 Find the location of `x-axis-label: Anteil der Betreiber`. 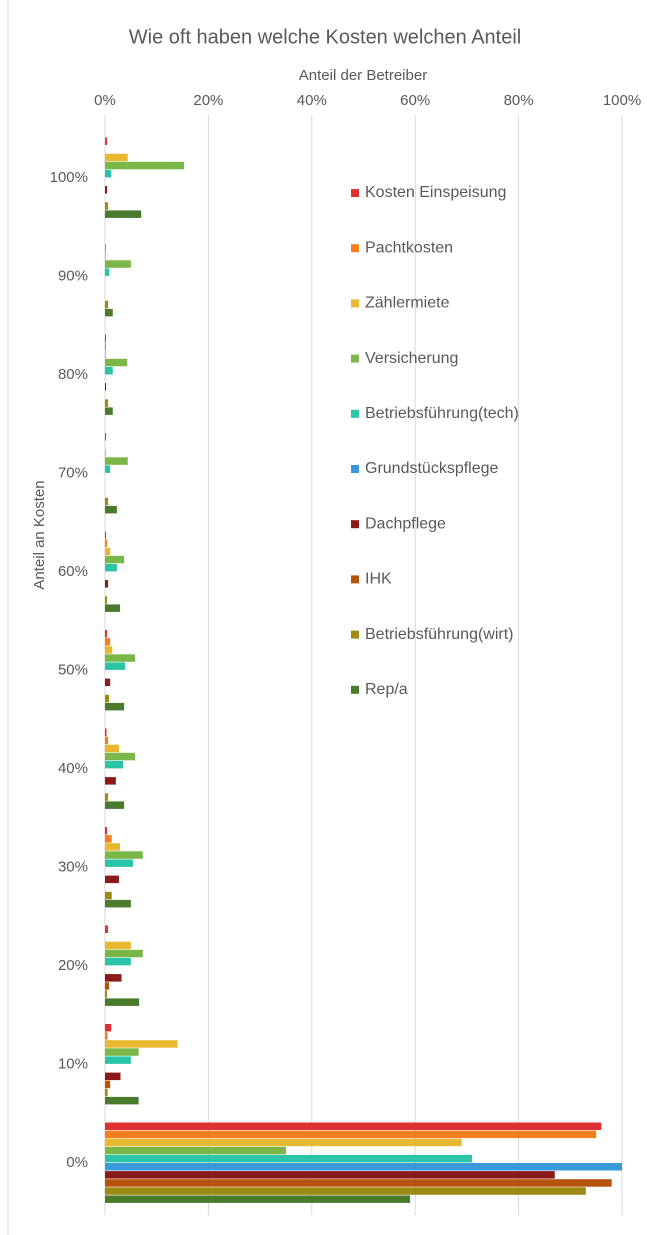

x-axis-label: Anteil der Betreiber is located at coordinates (363, 75).